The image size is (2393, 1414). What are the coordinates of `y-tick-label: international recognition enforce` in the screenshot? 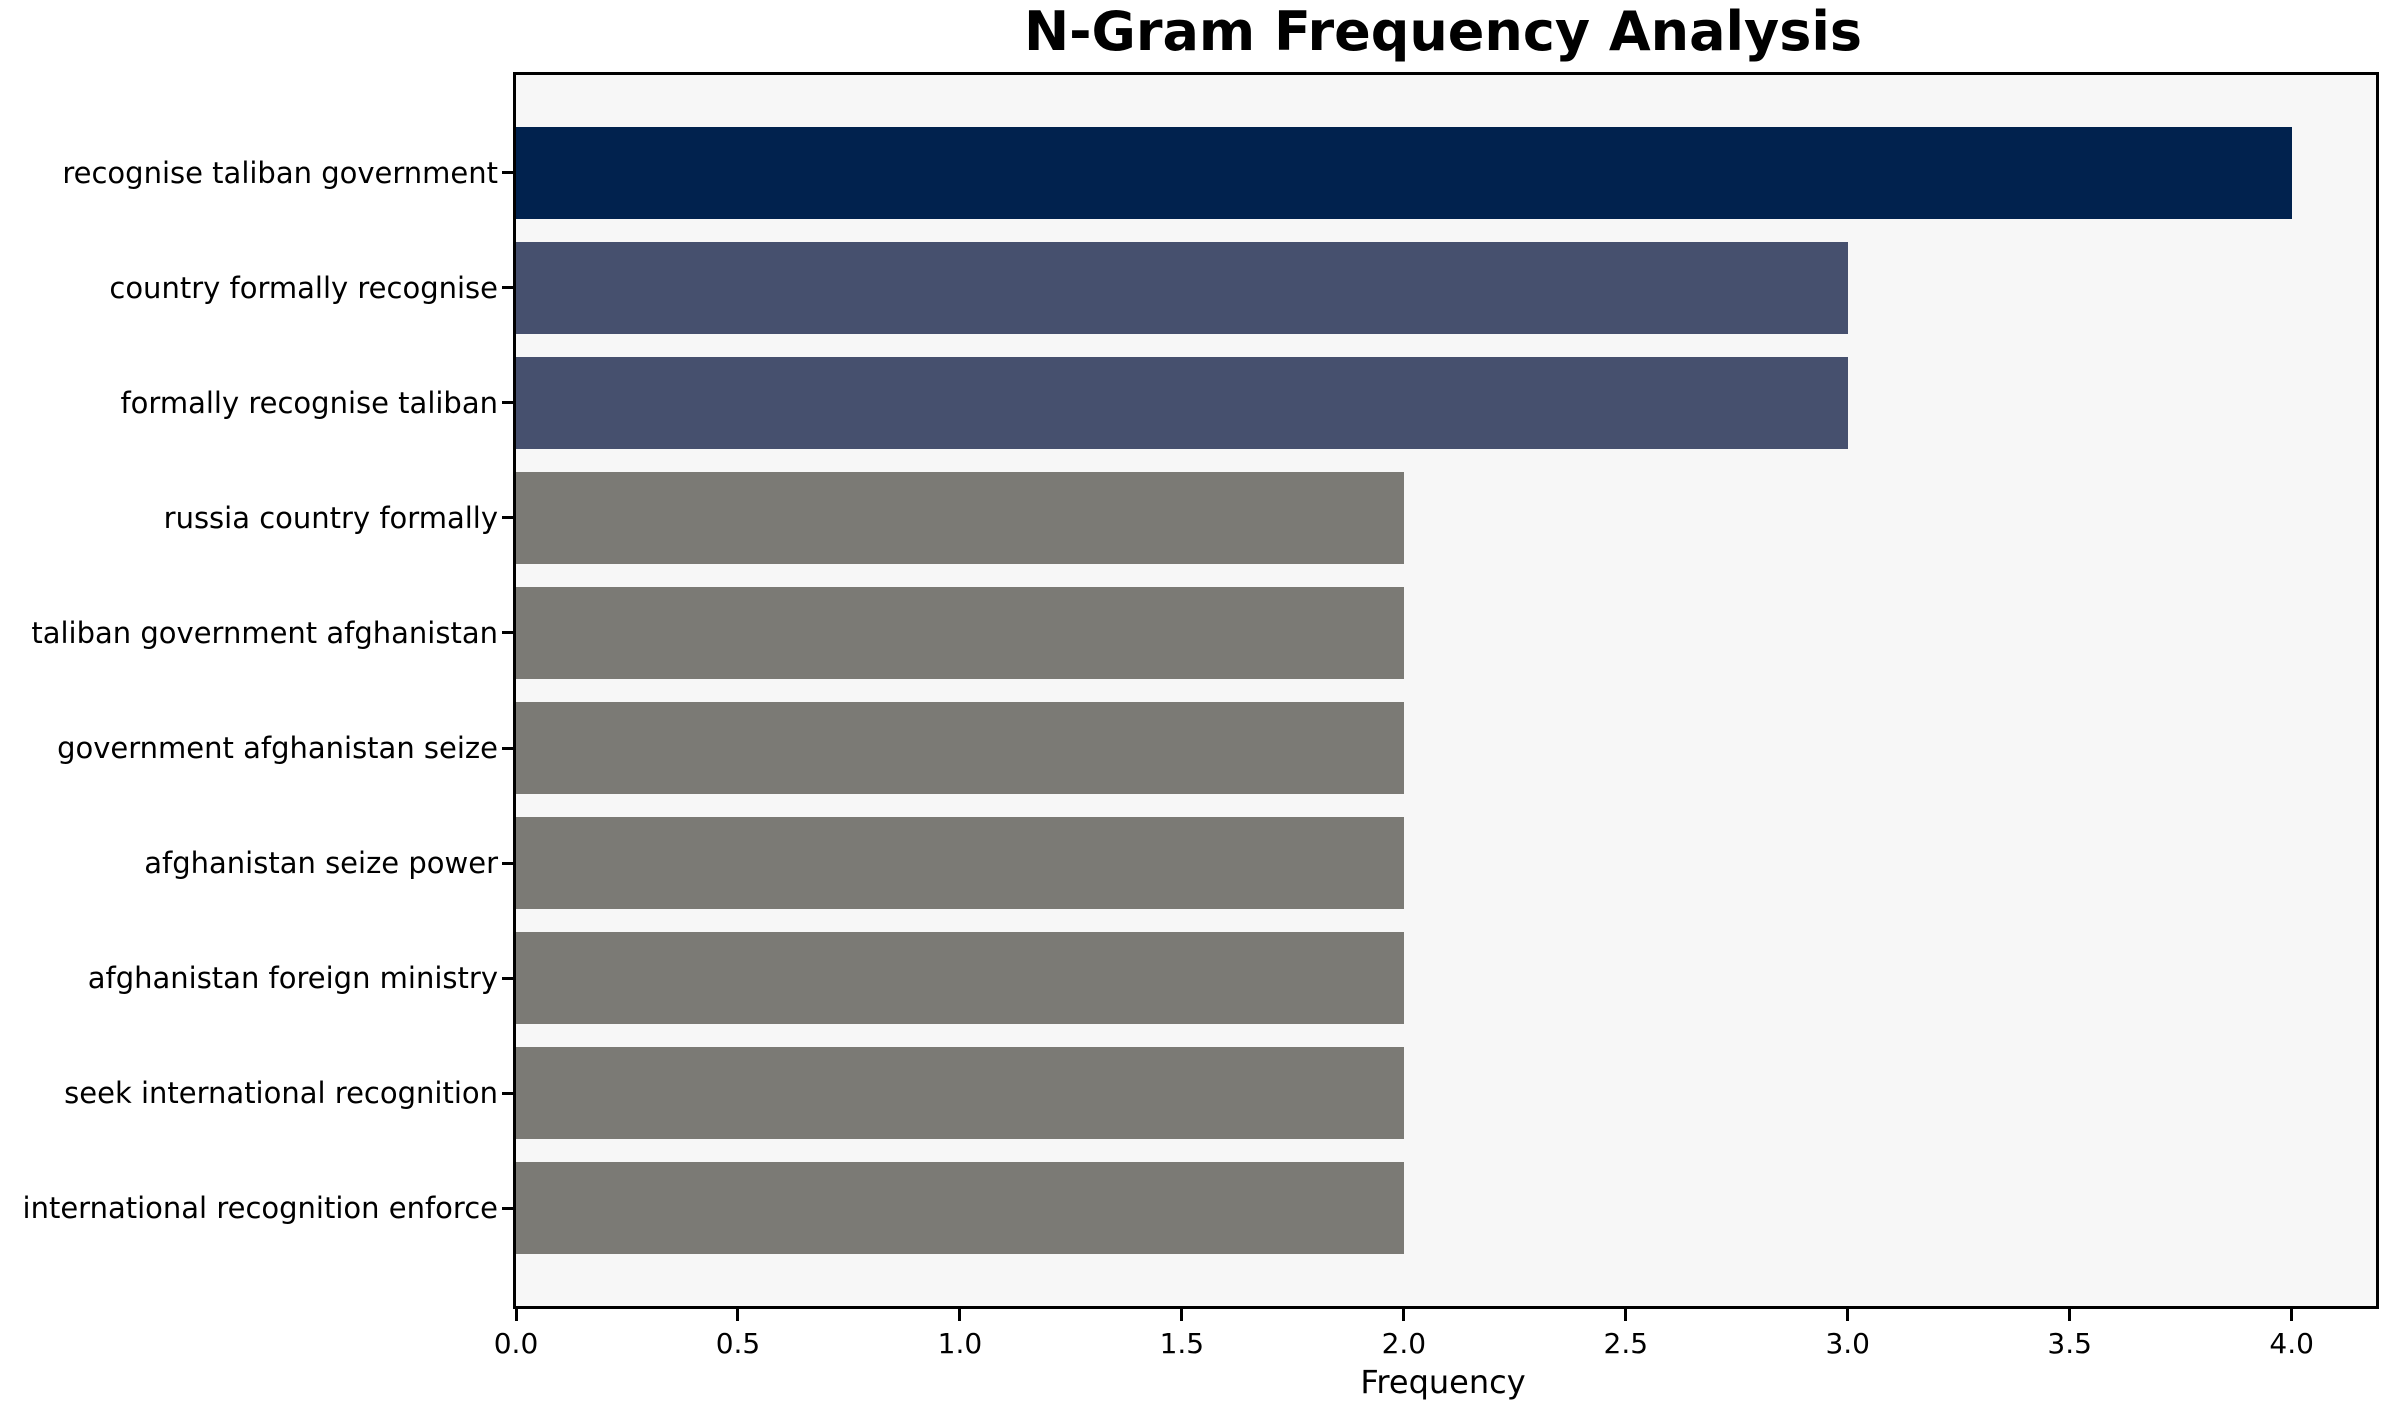 It's located at (260, 1208).